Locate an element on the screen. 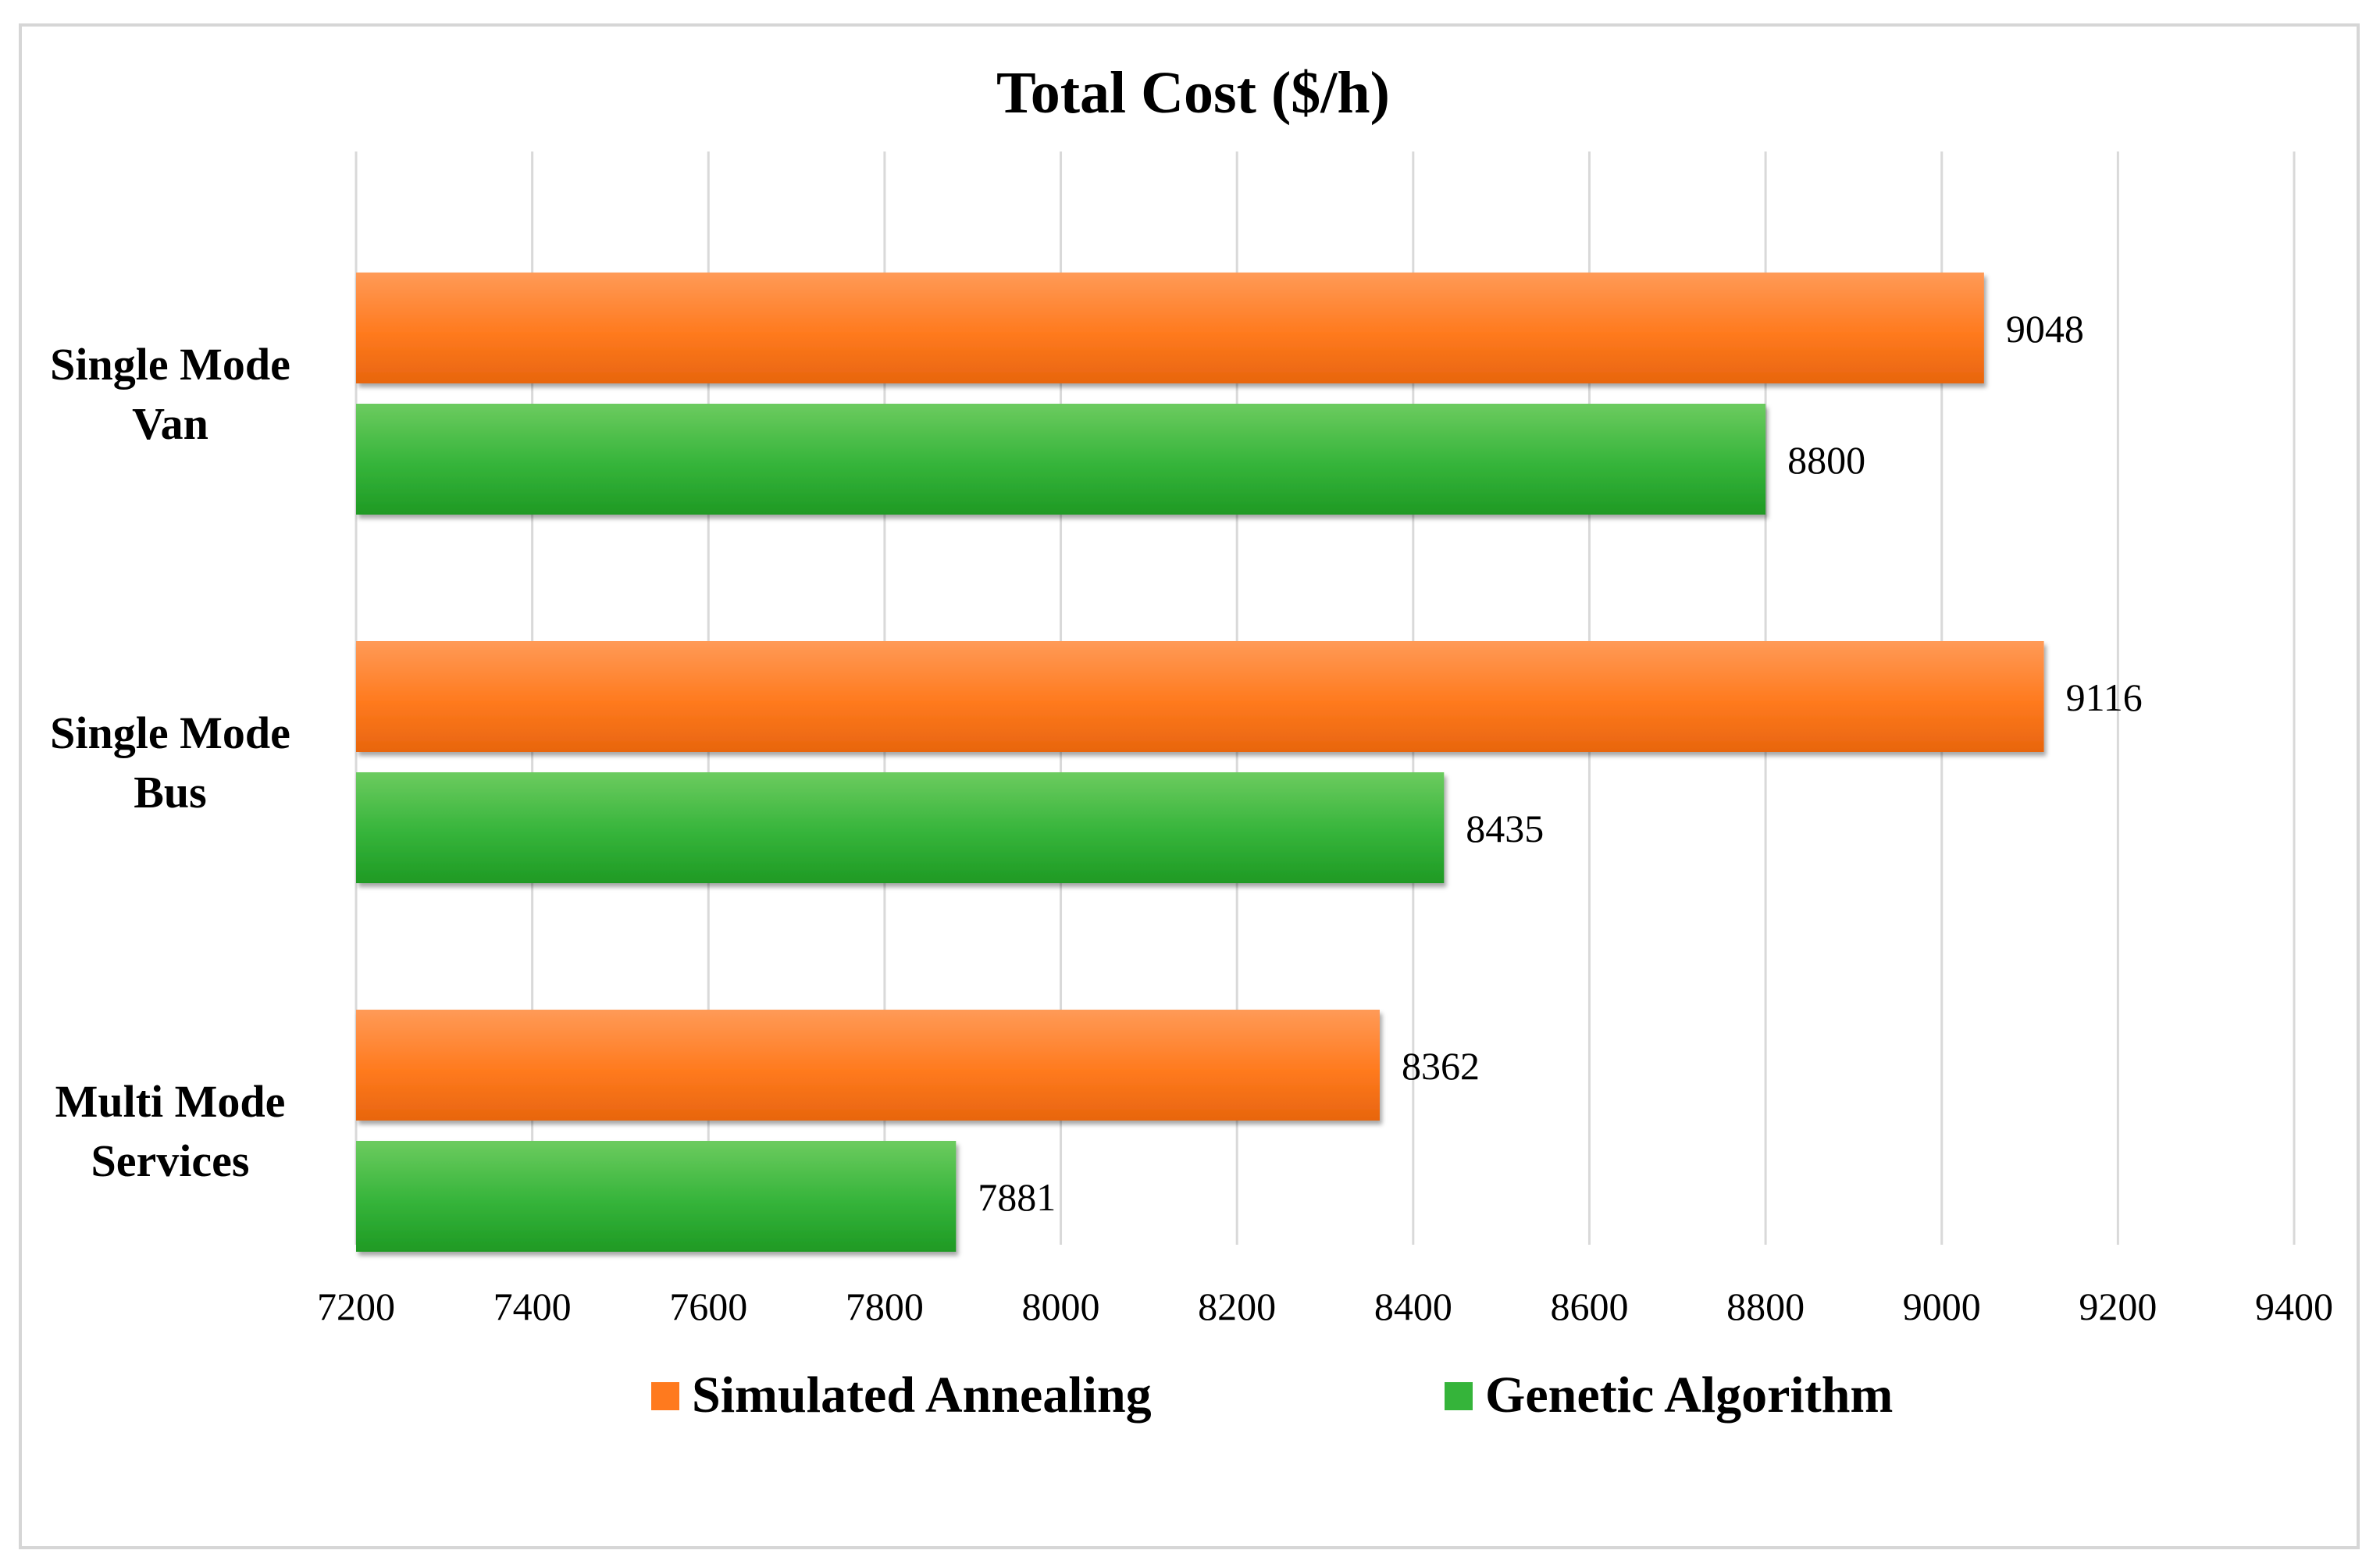 The image size is (2380, 1568). x-tick-label: 9400 is located at coordinates (2294, 1306).